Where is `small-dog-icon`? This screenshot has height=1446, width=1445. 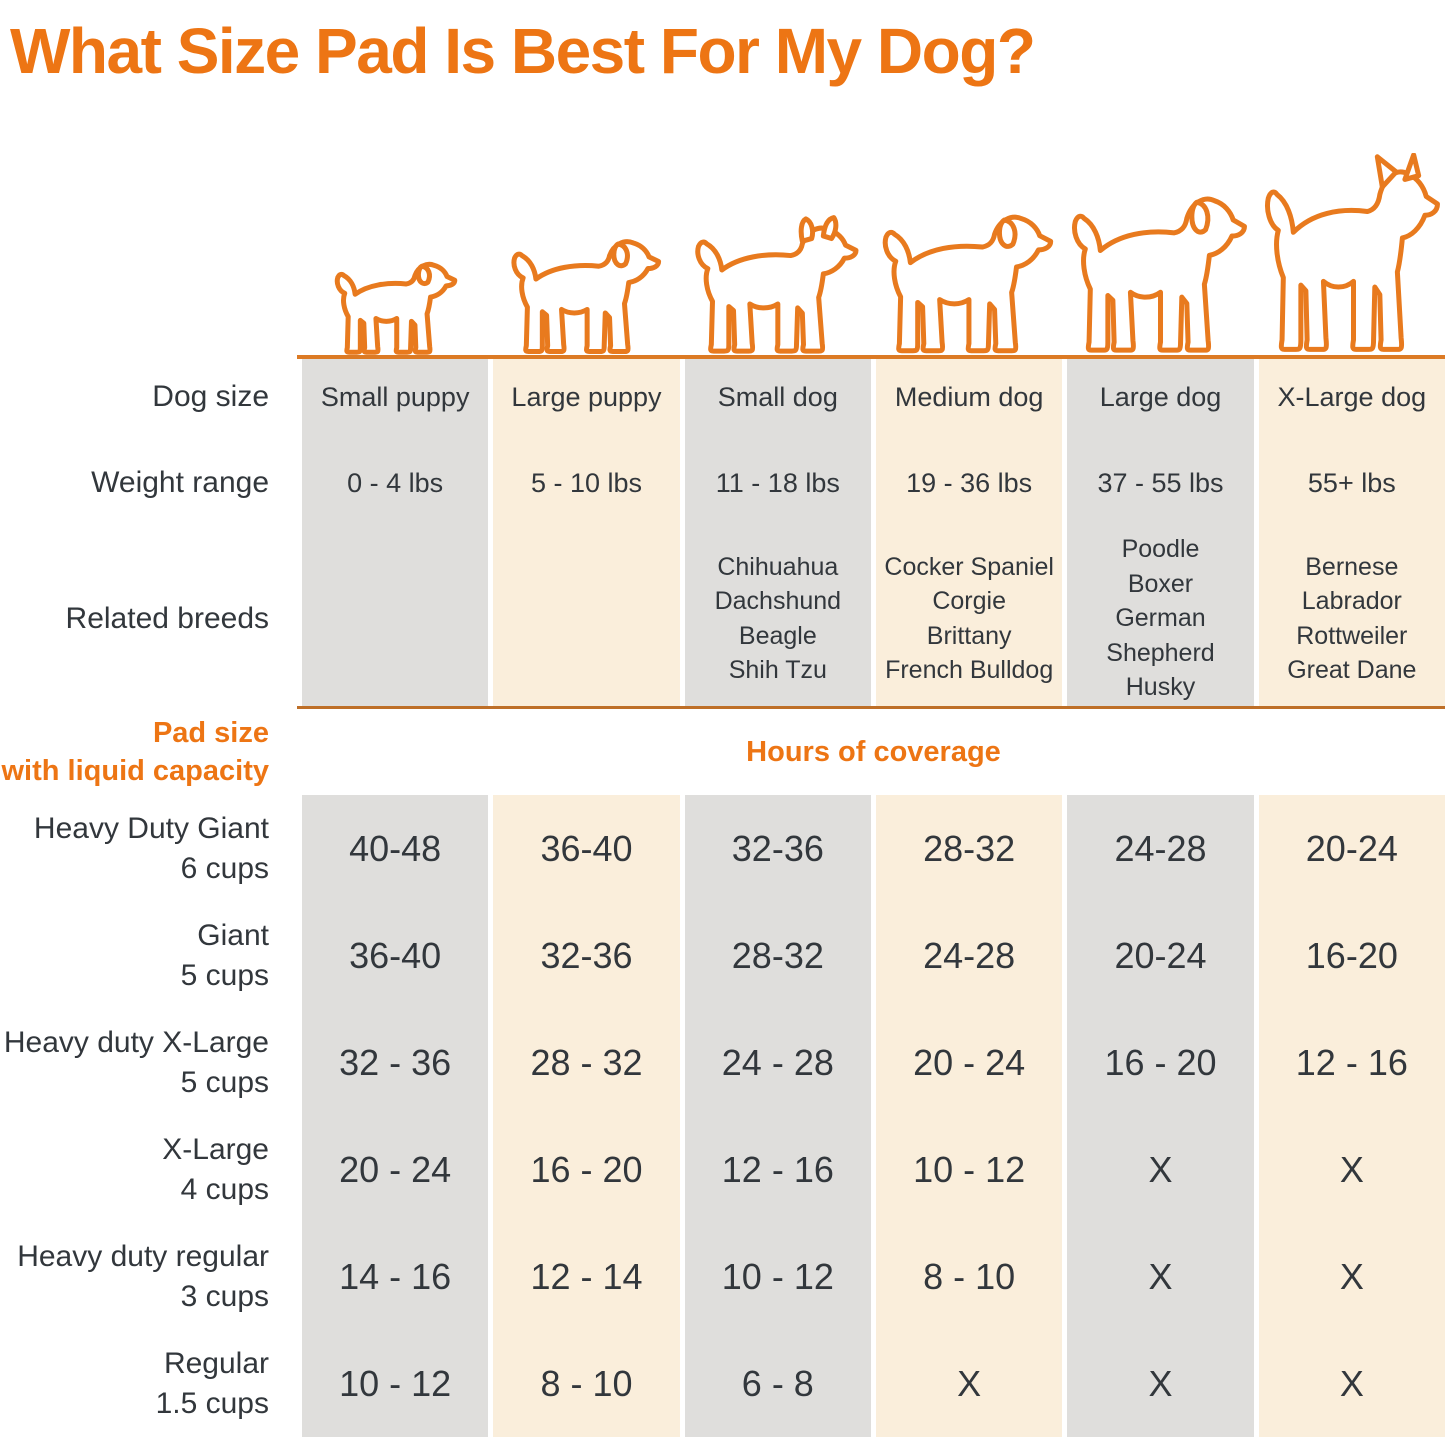
small-dog-icon is located at coordinates (775, 285).